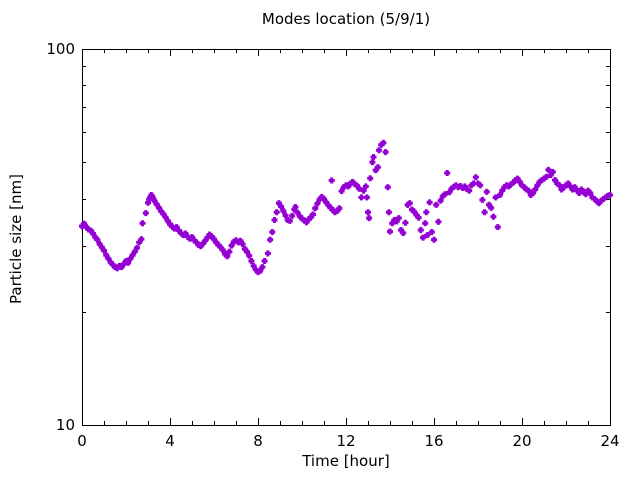 The height and width of the screenshot is (480, 640). Describe the element at coordinates (16, 239) in the screenshot. I see `y-axis-title: Particle size [nm]` at that location.